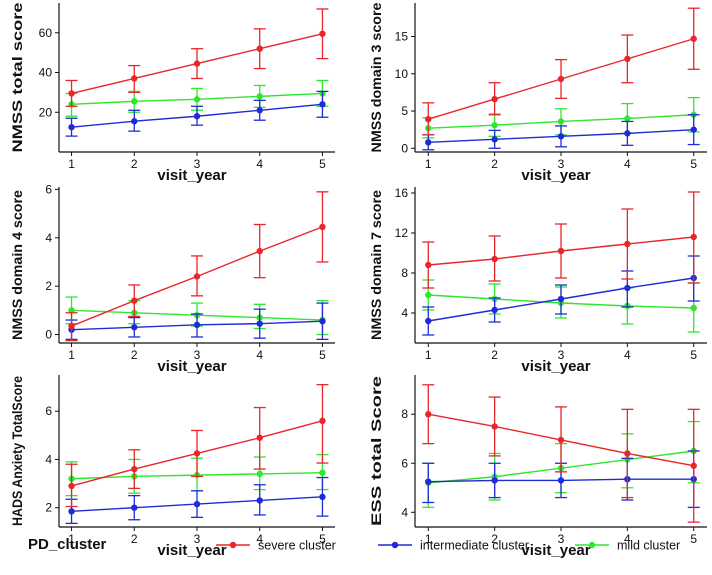 Image resolution: width=712 pixels, height=575 pixels. What do you see at coordinates (46, 73) in the screenshot?
I see `y-tick-label: 40` at bounding box center [46, 73].